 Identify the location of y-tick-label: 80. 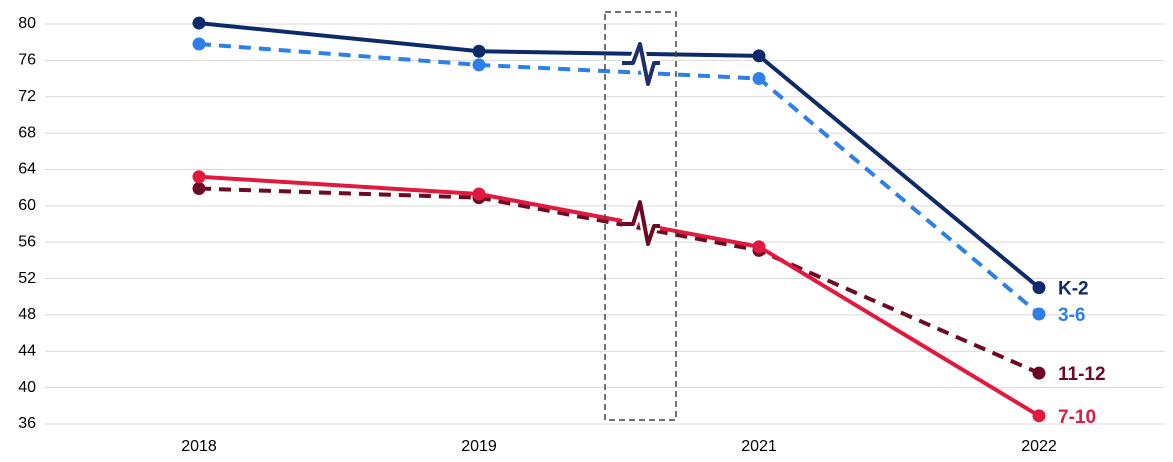
(27, 23).